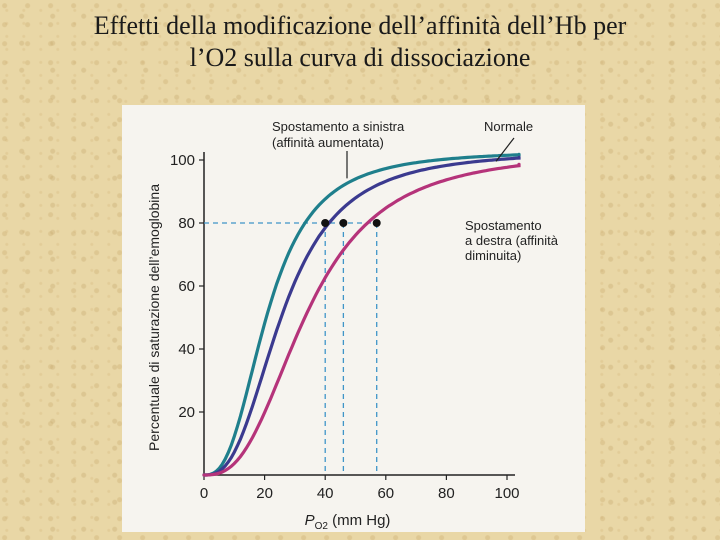 The image size is (720, 540). I want to click on x-tick-label-60: 60, so click(385, 493).